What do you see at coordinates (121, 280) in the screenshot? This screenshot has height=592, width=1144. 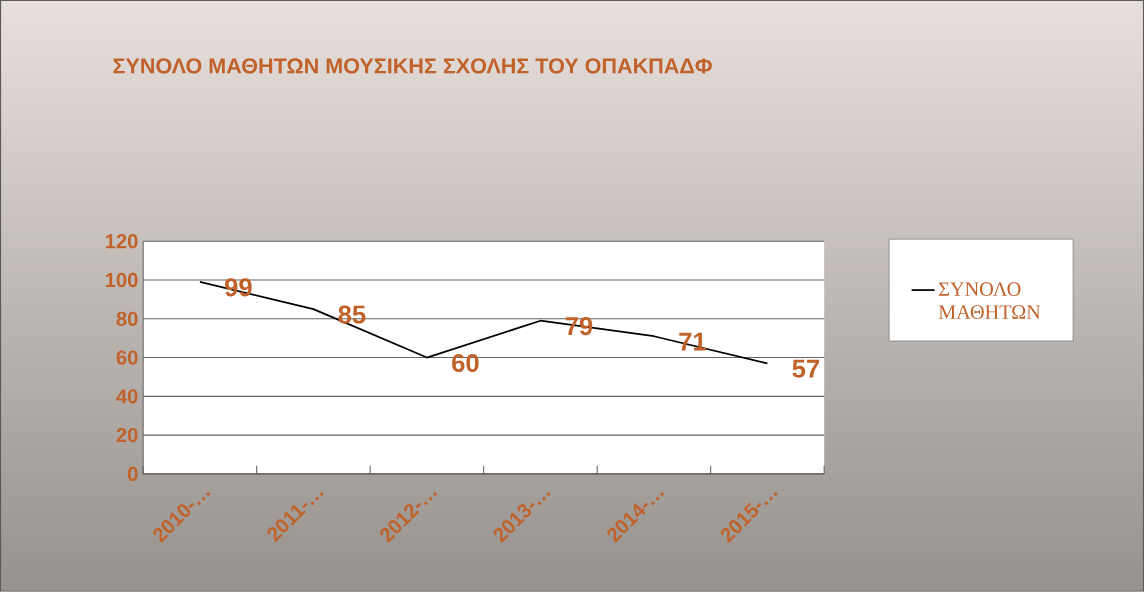 I see `y-tick-label: 100` at bounding box center [121, 280].